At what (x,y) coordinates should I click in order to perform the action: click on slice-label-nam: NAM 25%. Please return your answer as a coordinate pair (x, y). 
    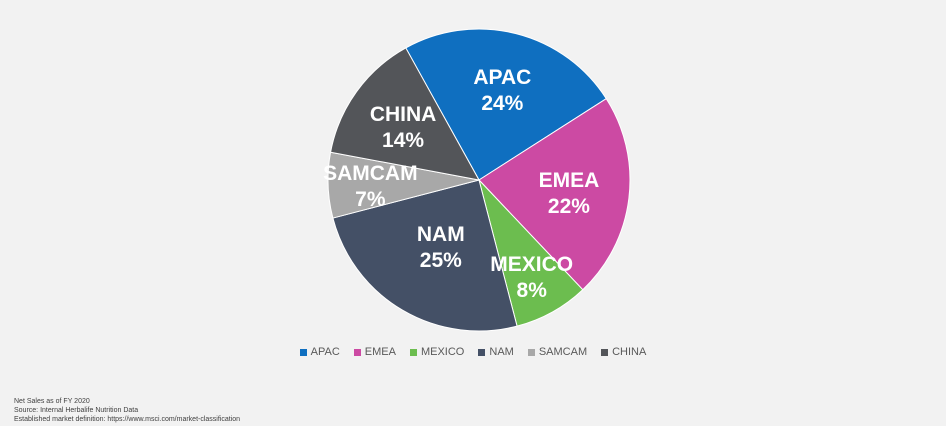
    Looking at the image, I should click on (441, 247).